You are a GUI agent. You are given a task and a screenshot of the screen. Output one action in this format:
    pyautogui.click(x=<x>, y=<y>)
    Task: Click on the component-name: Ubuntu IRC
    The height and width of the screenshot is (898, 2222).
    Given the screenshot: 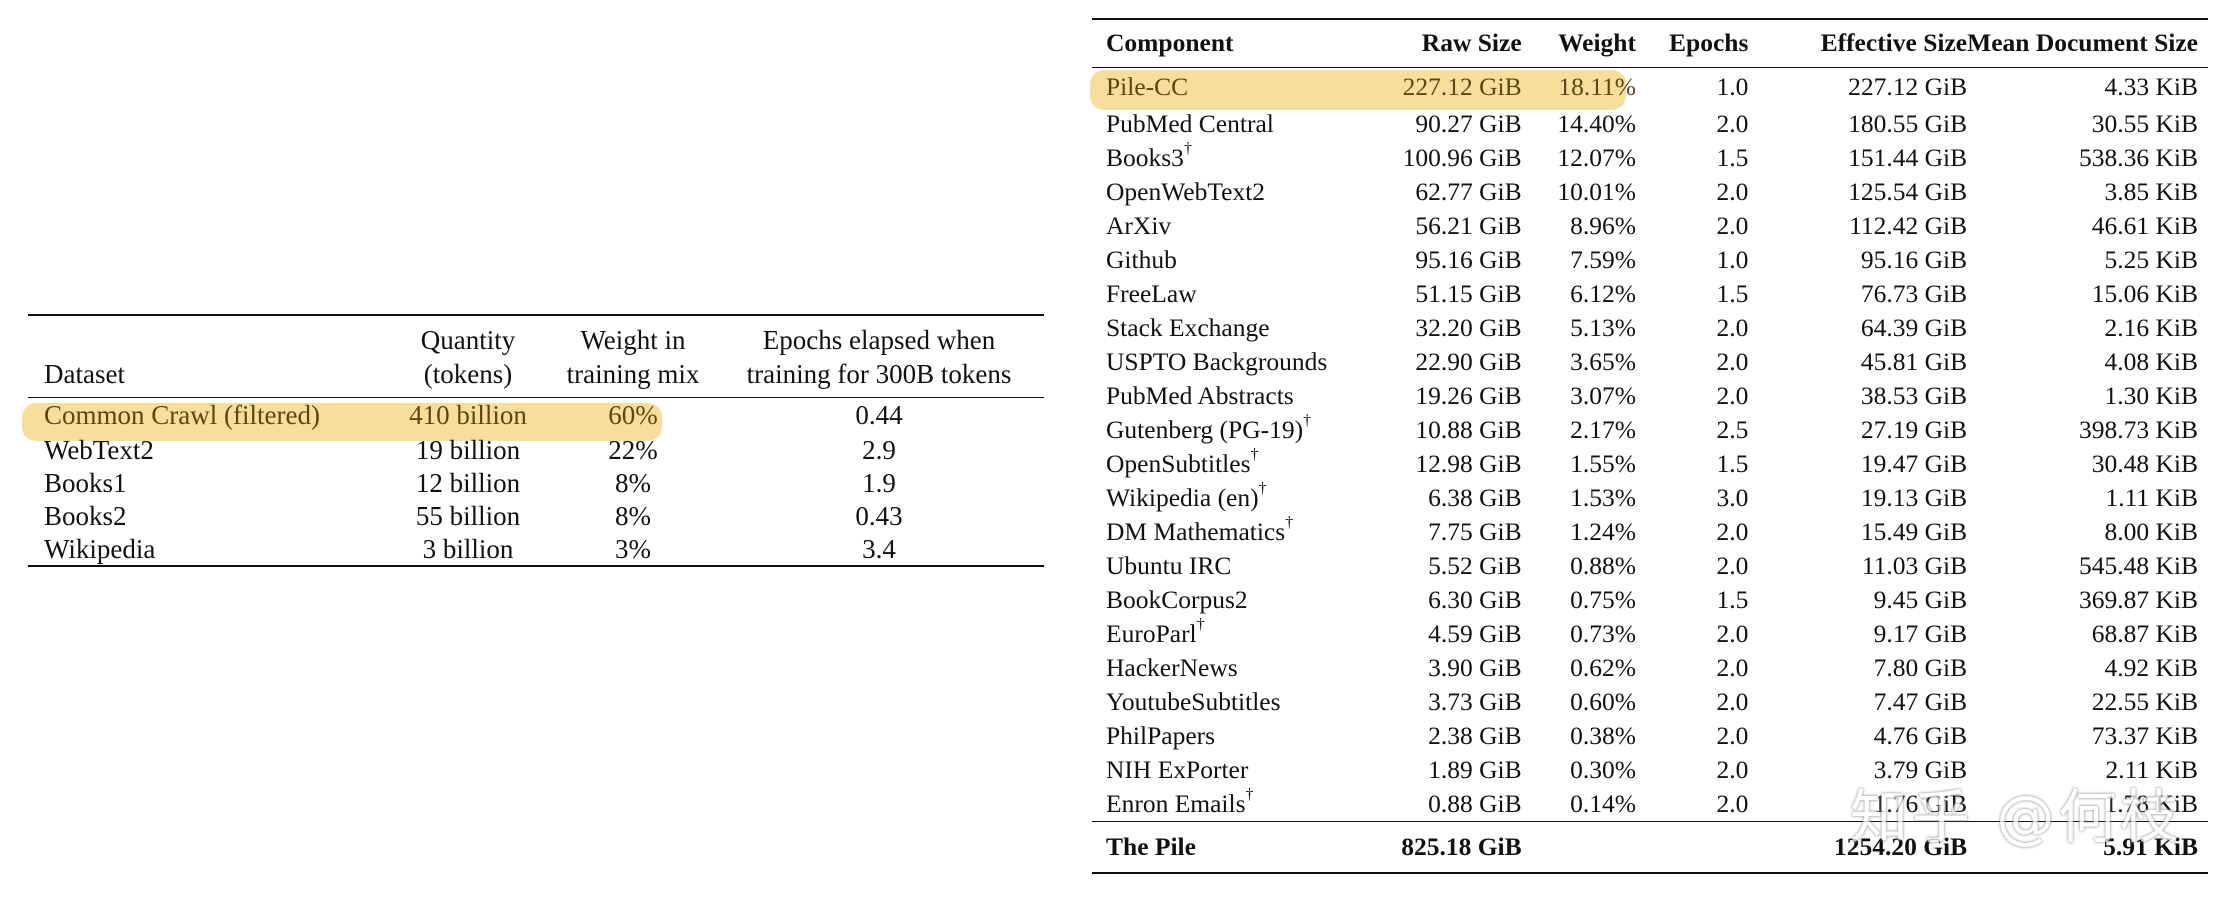 What is the action you would take?
    pyautogui.click(x=1169, y=565)
    